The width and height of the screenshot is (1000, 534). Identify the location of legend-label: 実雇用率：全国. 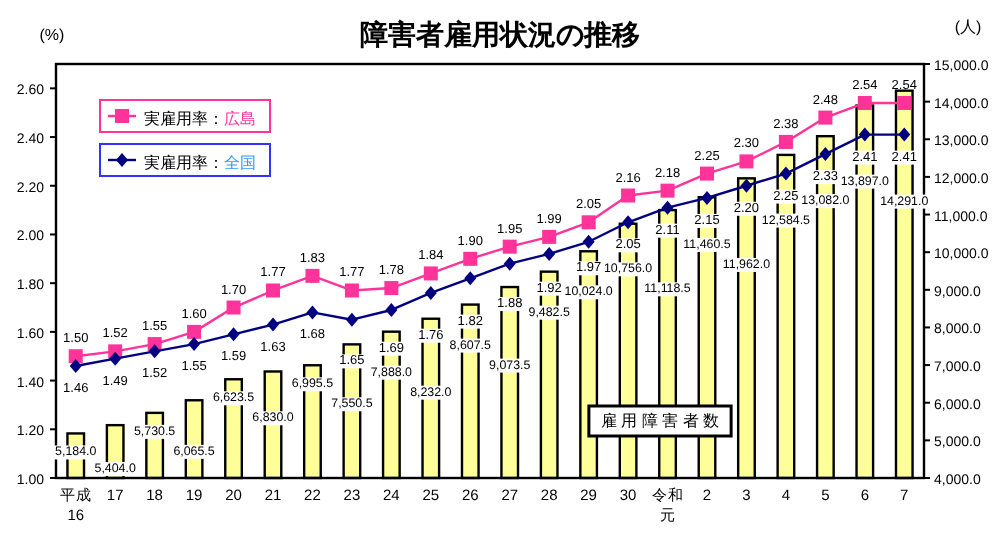
(200, 163).